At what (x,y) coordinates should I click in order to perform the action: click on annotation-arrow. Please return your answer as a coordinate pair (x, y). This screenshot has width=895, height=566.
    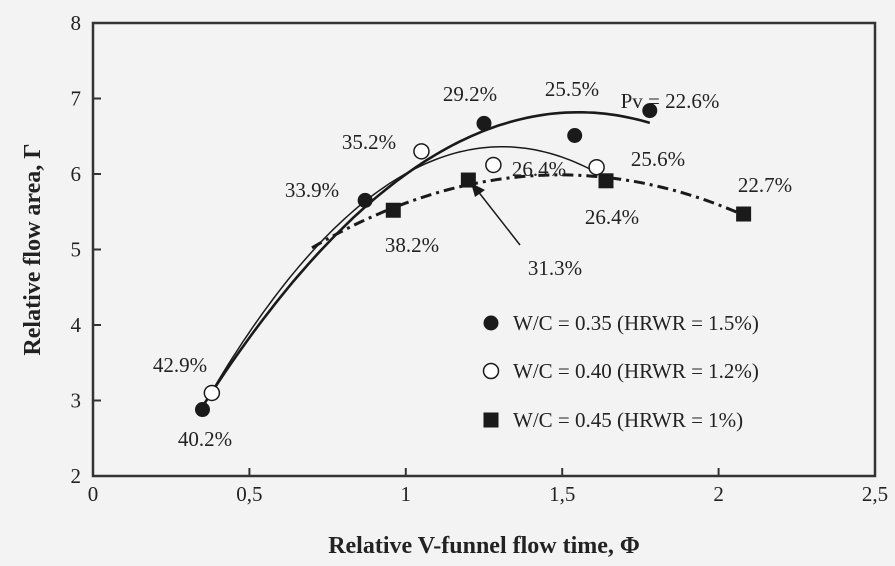
    Looking at the image, I should click on (498, 217).